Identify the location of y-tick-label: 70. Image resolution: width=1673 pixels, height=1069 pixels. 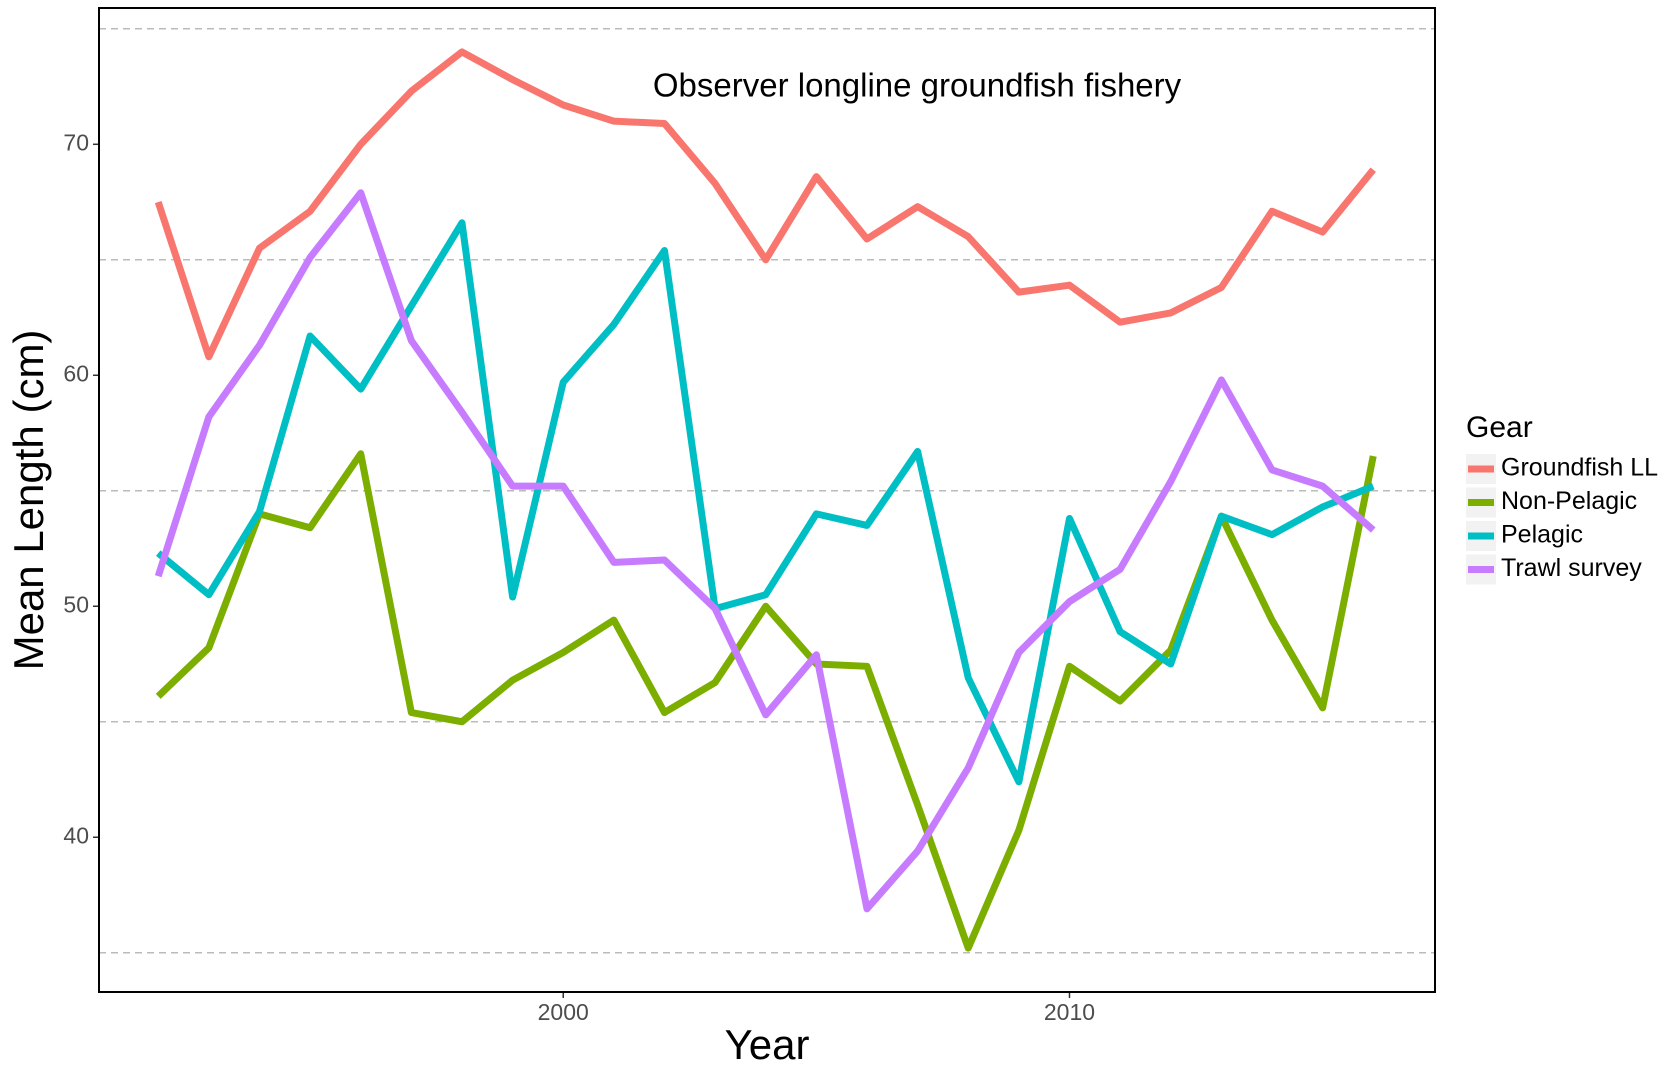
(76, 142).